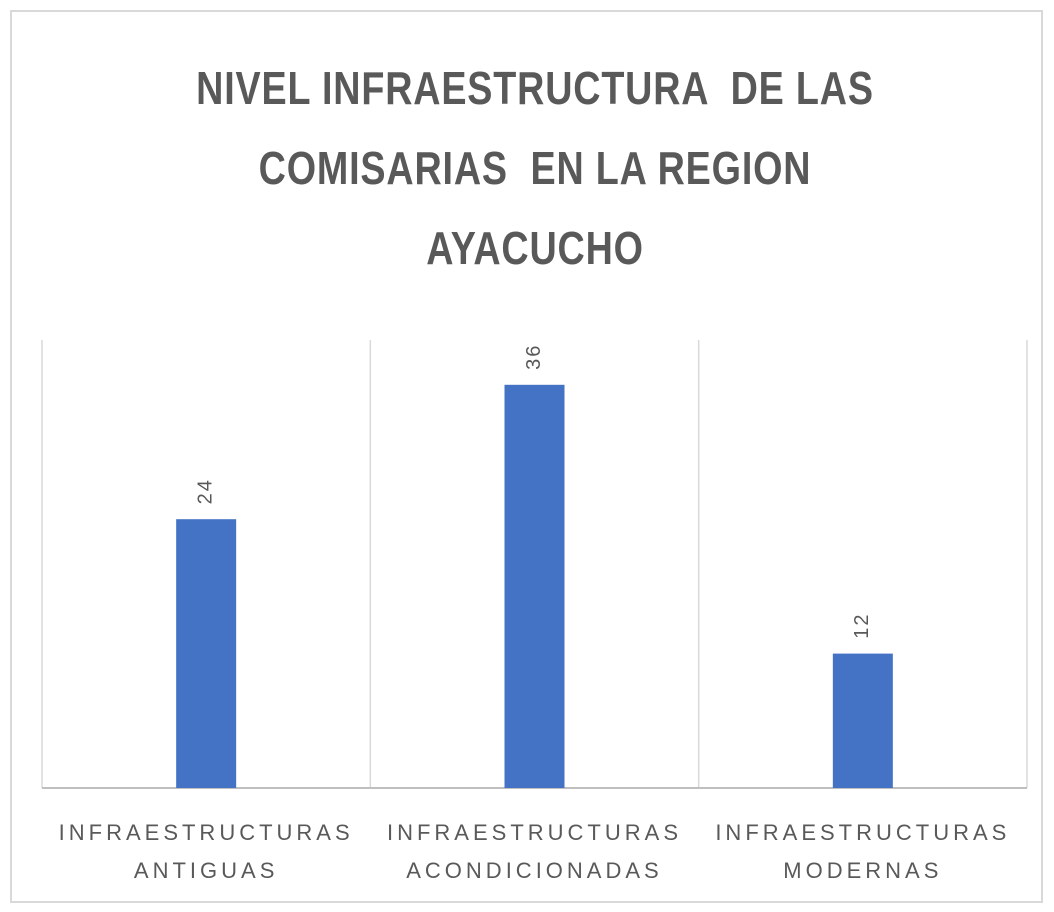  I want to click on data-label: 24, so click(205, 491).